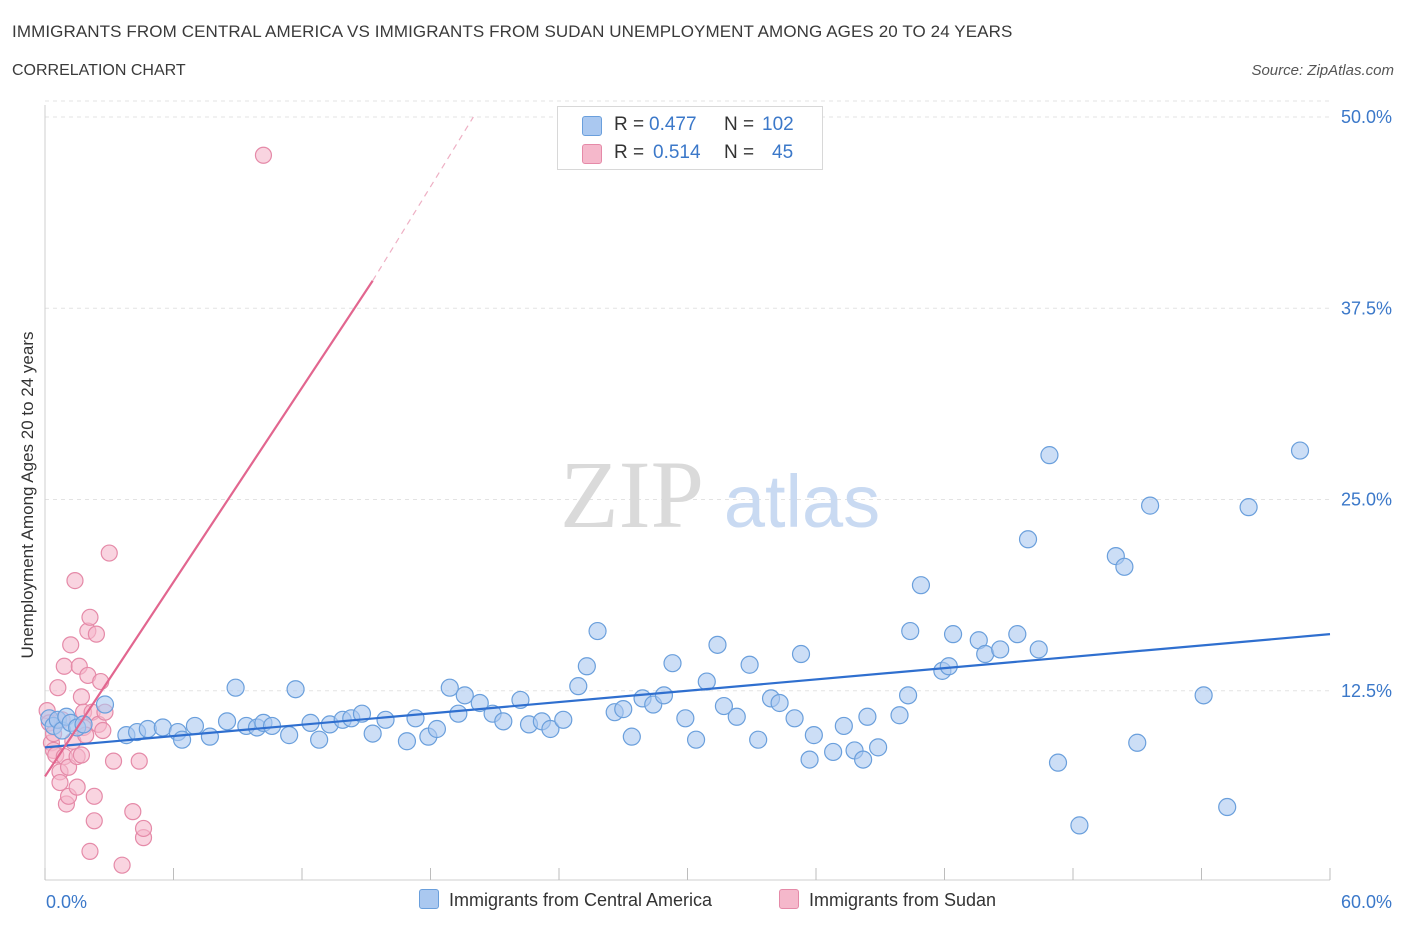 Image resolution: width=1406 pixels, height=930 pixels. What do you see at coordinates (1366, 404) in the screenshot?
I see `y-tick-labels: 12.5% 25.0% 37.5% 50.0%` at bounding box center [1366, 404].